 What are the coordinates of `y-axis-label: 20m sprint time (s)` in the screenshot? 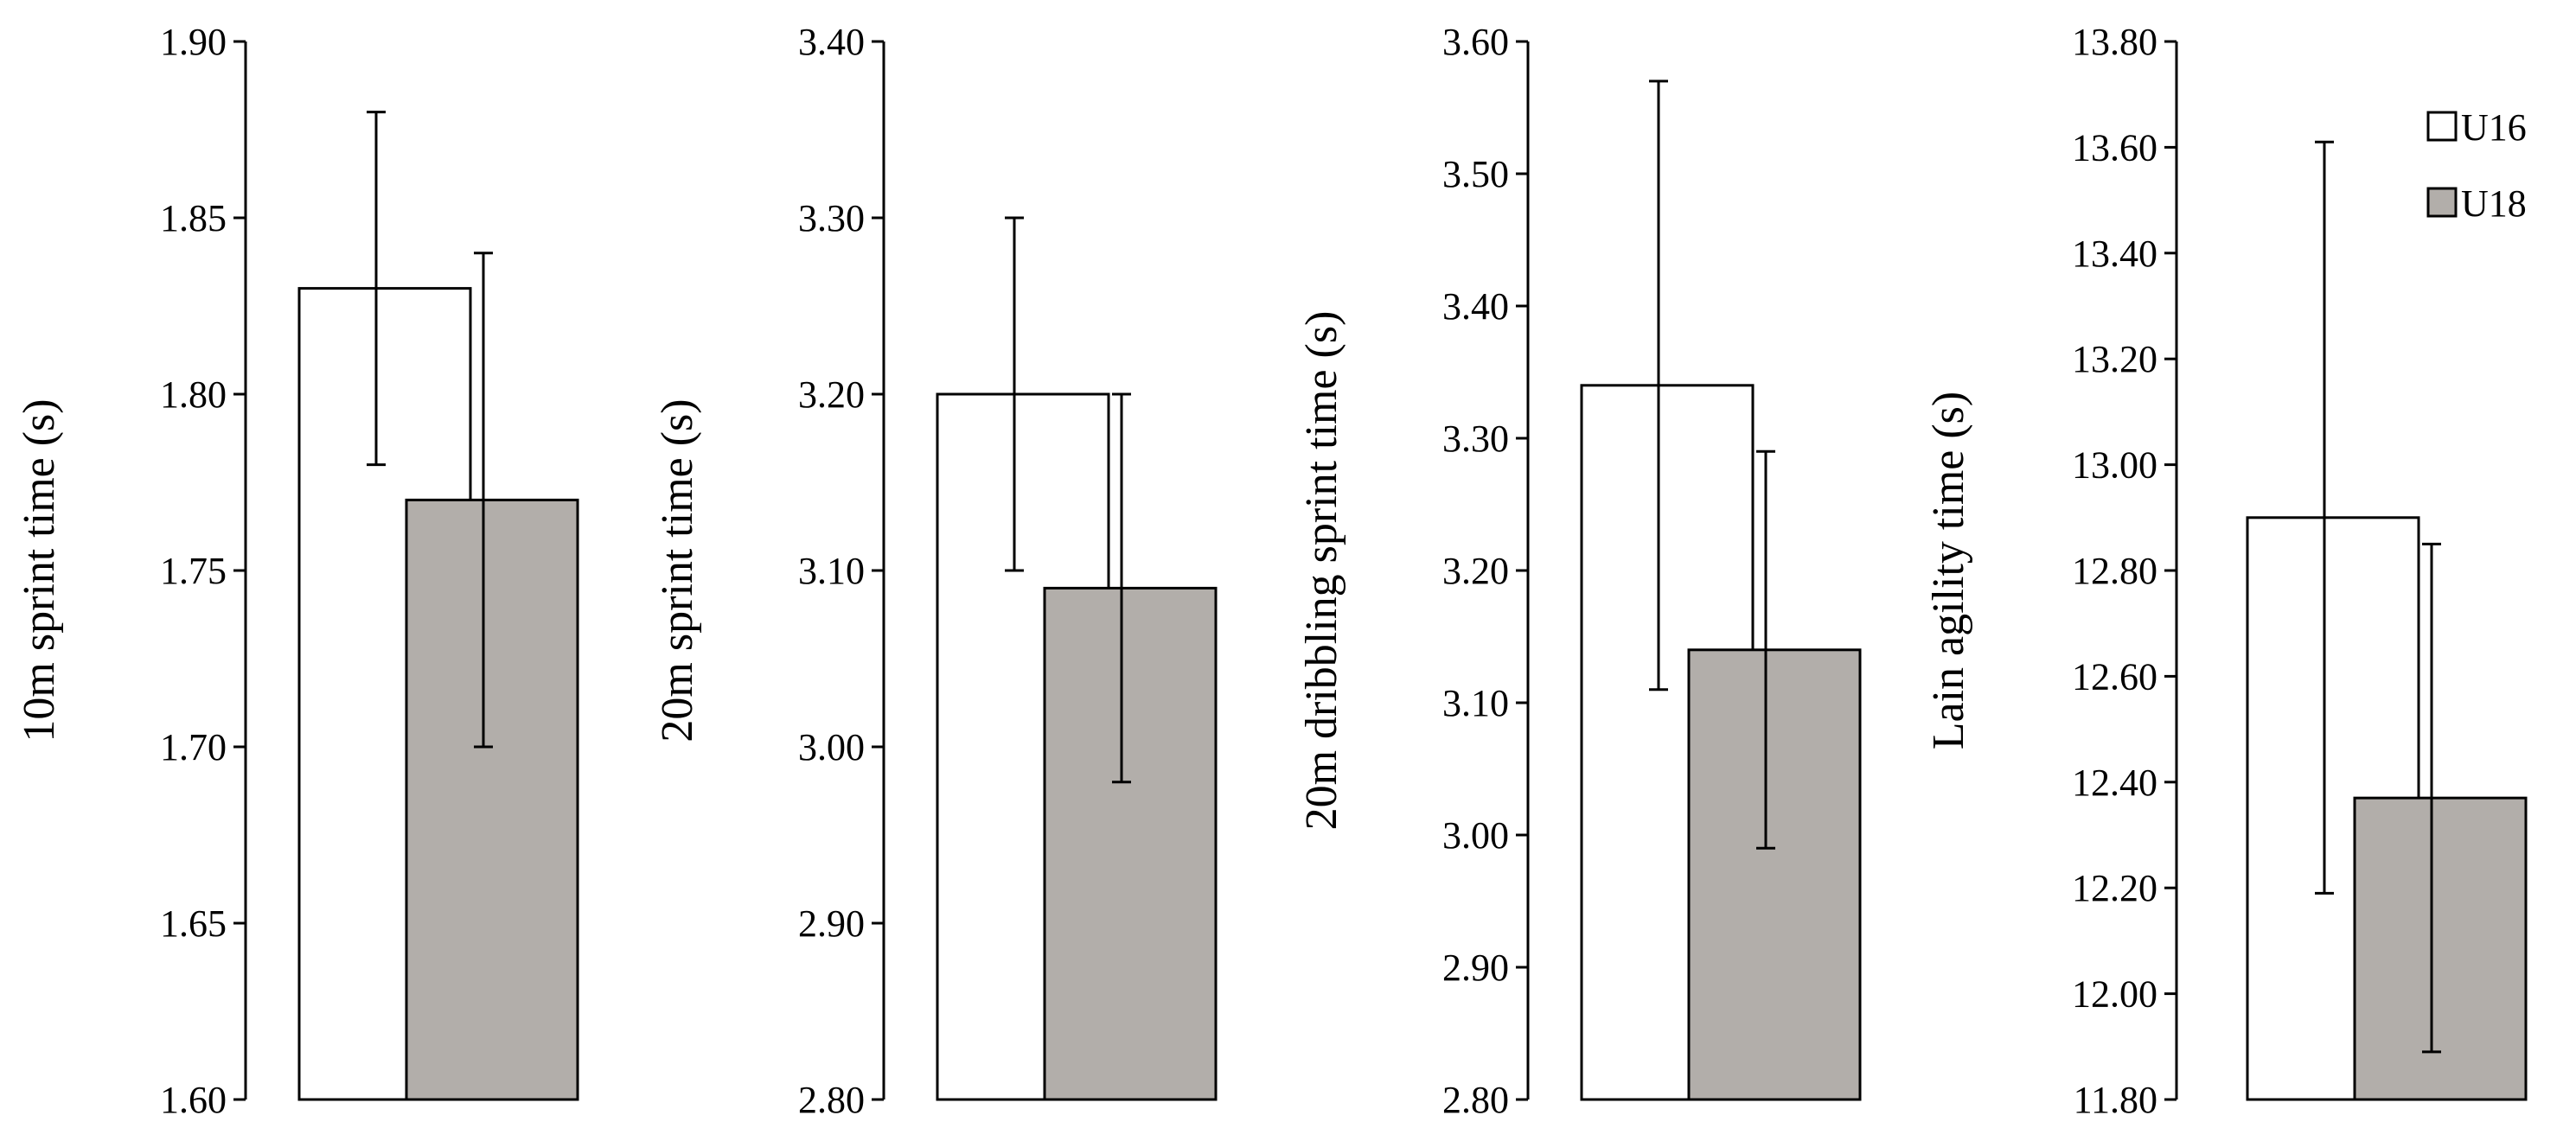 It's located at (678, 570).